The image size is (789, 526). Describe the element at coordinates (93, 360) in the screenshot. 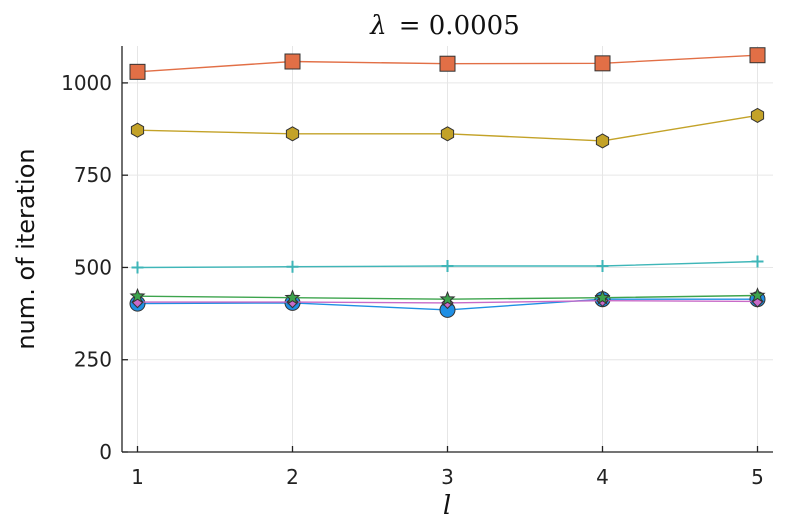

I see `y-tick-label: 250` at that location.